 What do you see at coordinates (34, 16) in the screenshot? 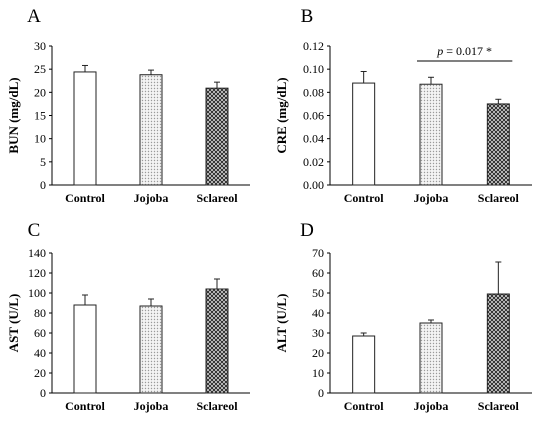
I see `panel-letter: A` at bounding box center [34, 16].